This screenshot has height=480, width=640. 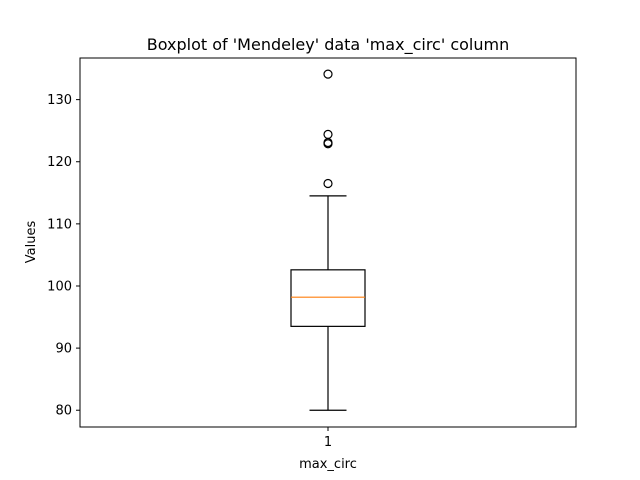 What do you see at coordinates (328, 442) in the screenshot?
I see `x-tick-label: 1` at bounding box center [328, 442].